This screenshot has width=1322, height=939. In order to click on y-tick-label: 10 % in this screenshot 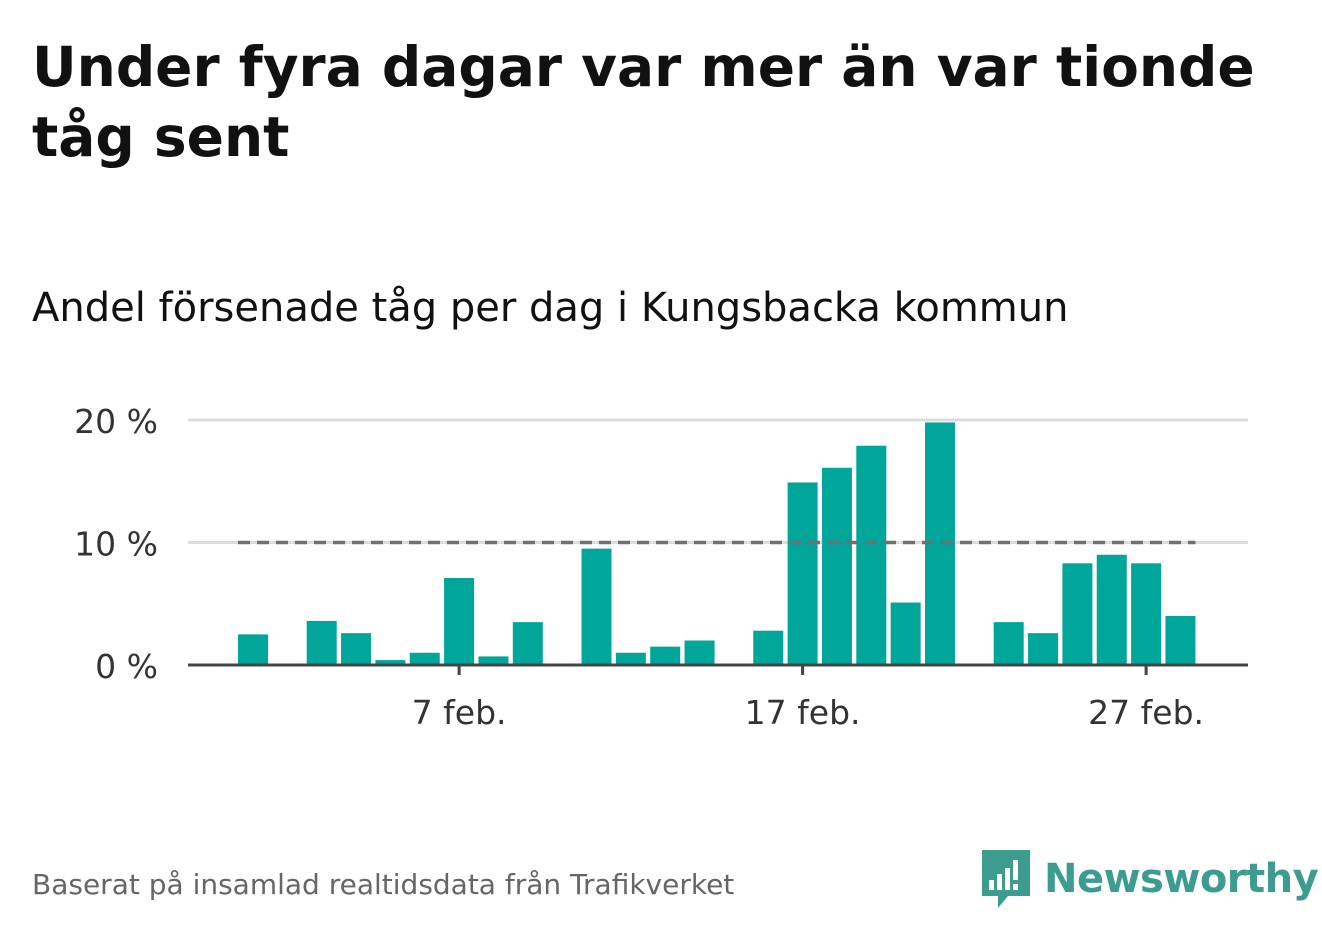, I will do `click(116, 544)`.